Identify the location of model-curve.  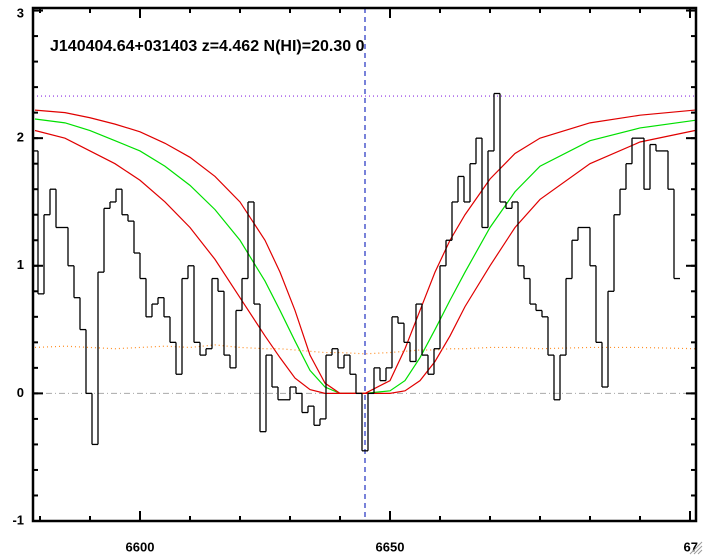
(365, 349).